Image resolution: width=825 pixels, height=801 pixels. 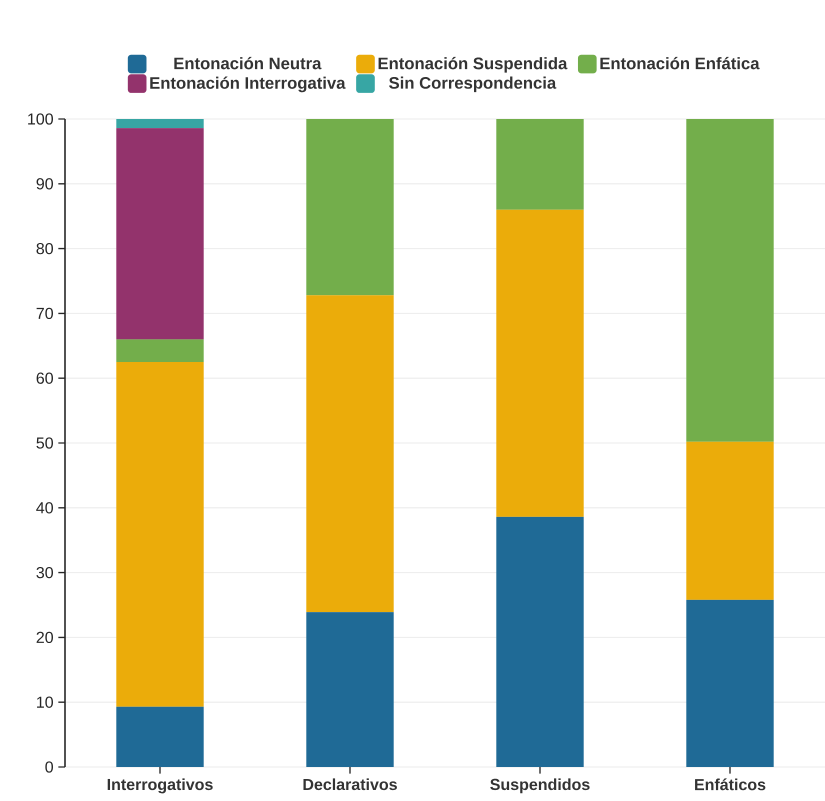 I want to click on legend-label: Entonación Neutra, so click(x=248, y=63).